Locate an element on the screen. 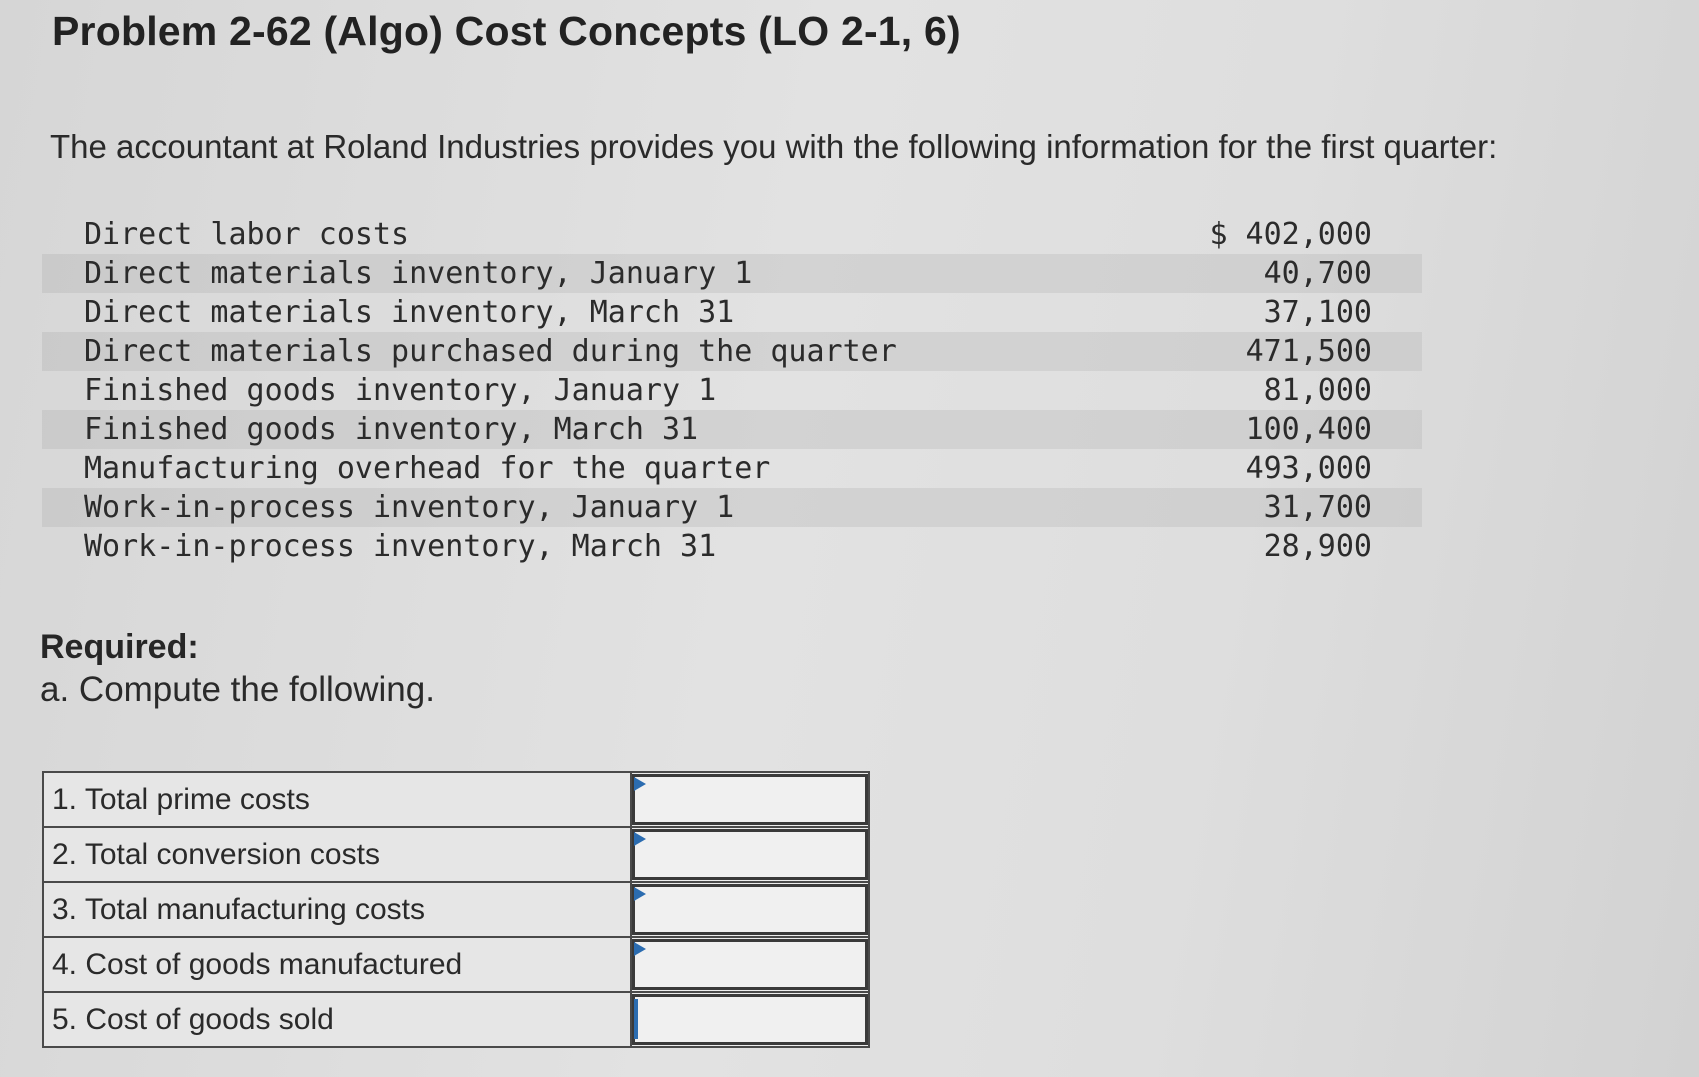  row-amount: 31,700 is located at coordinates (1247, 507).